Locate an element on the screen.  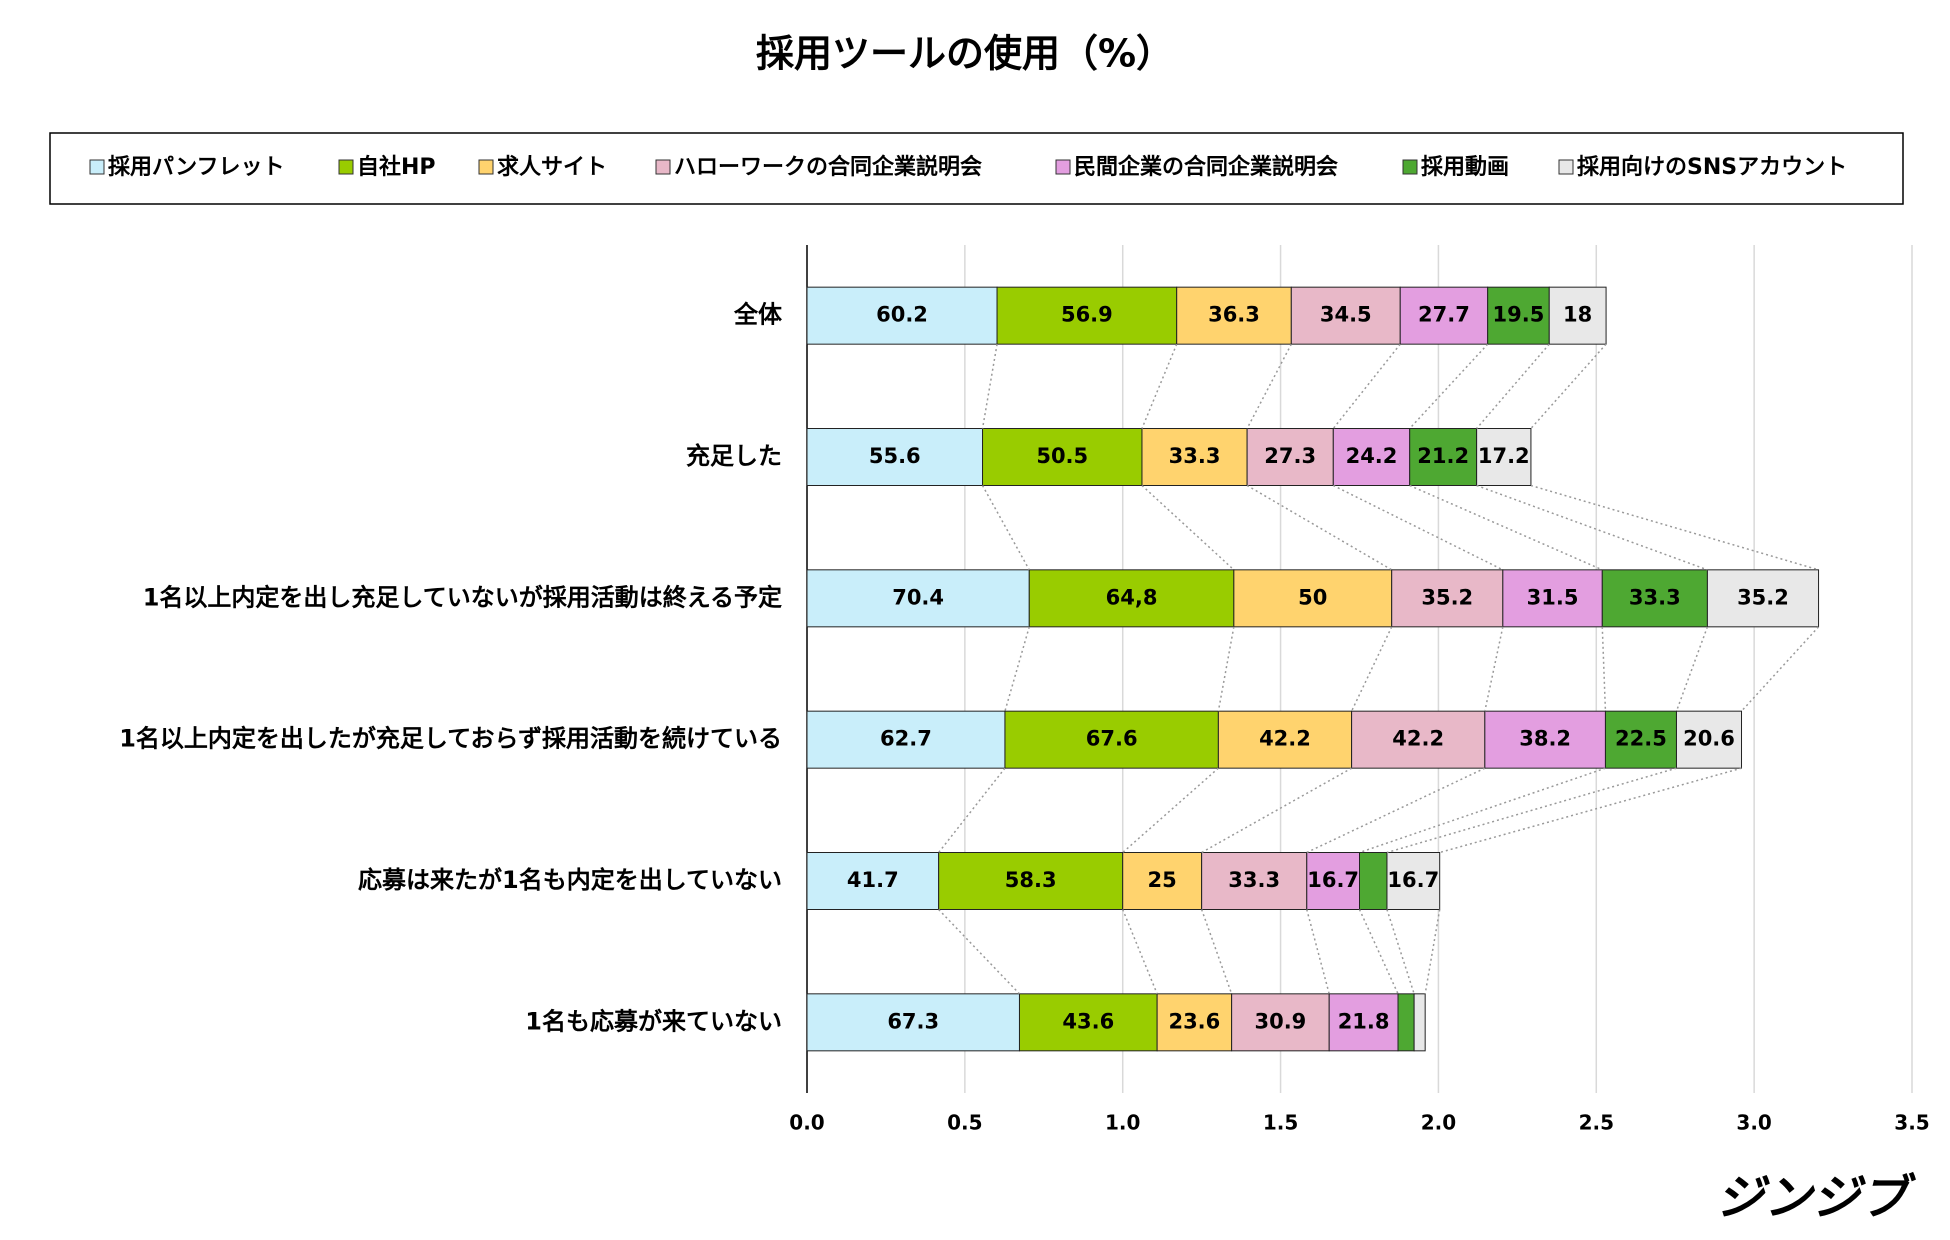
data-label: 27.7 is located at coordinates (1444, 315).